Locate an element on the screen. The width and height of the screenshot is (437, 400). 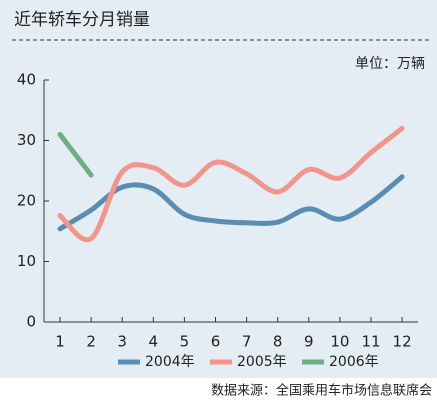
x-tick-label: 12 is located at coordinates (402, 342).